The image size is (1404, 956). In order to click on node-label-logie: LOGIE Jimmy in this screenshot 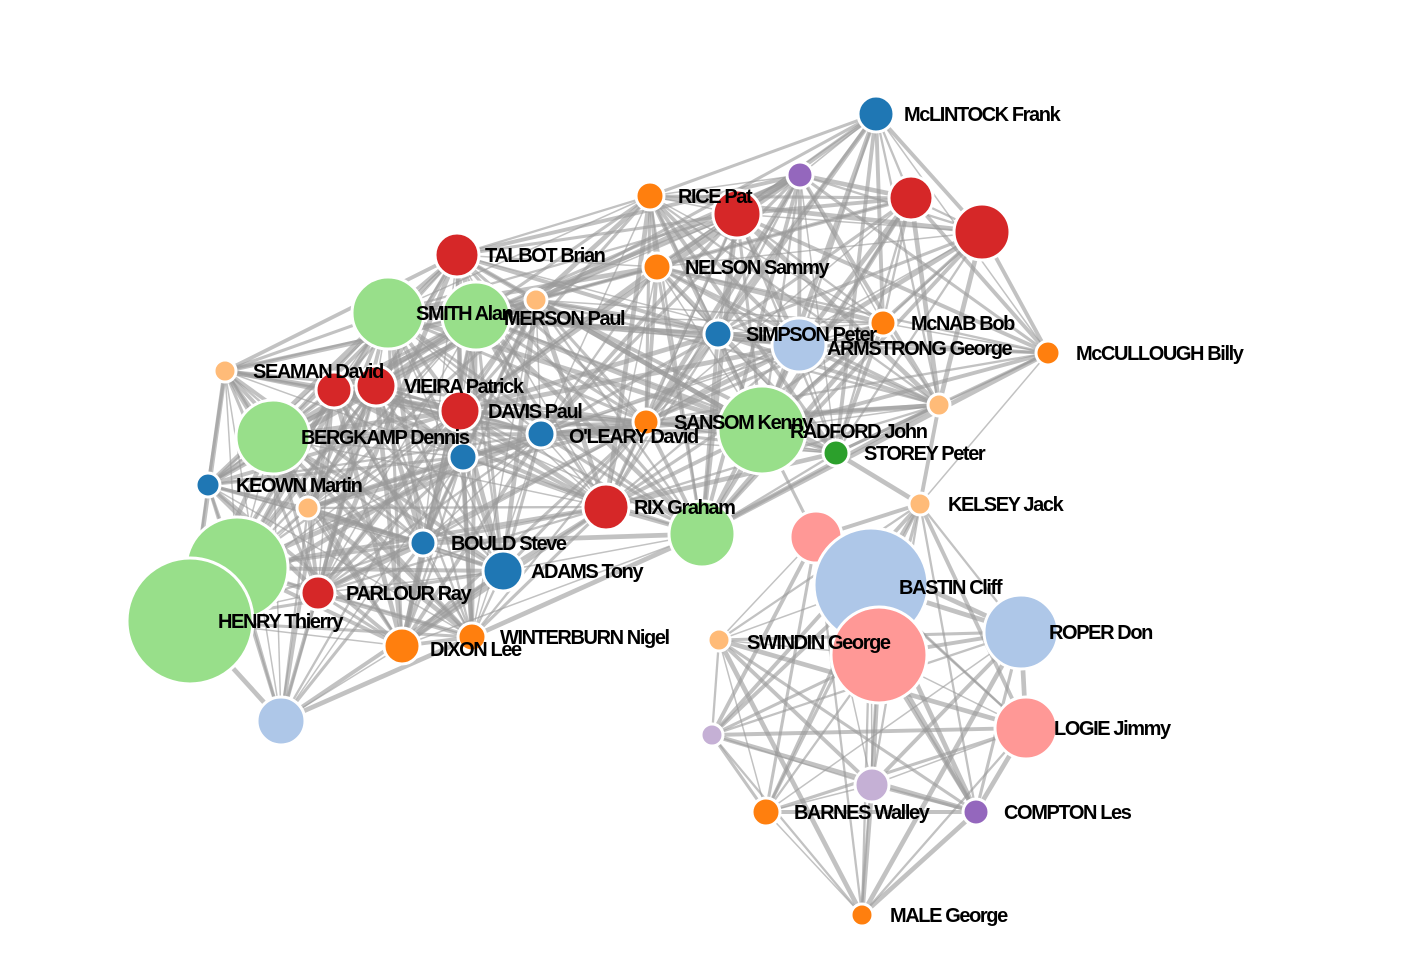, I will do `click(1113, 729)`.